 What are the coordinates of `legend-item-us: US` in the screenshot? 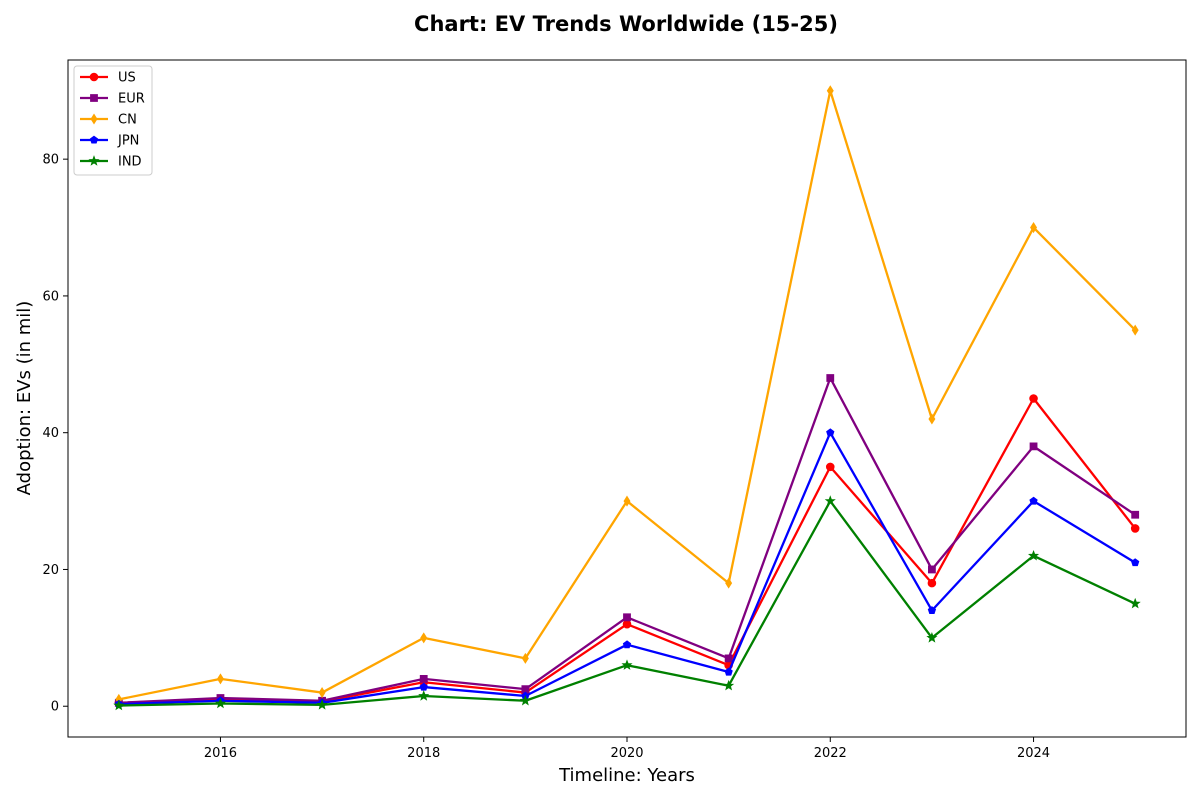 It's located at (108, 78).